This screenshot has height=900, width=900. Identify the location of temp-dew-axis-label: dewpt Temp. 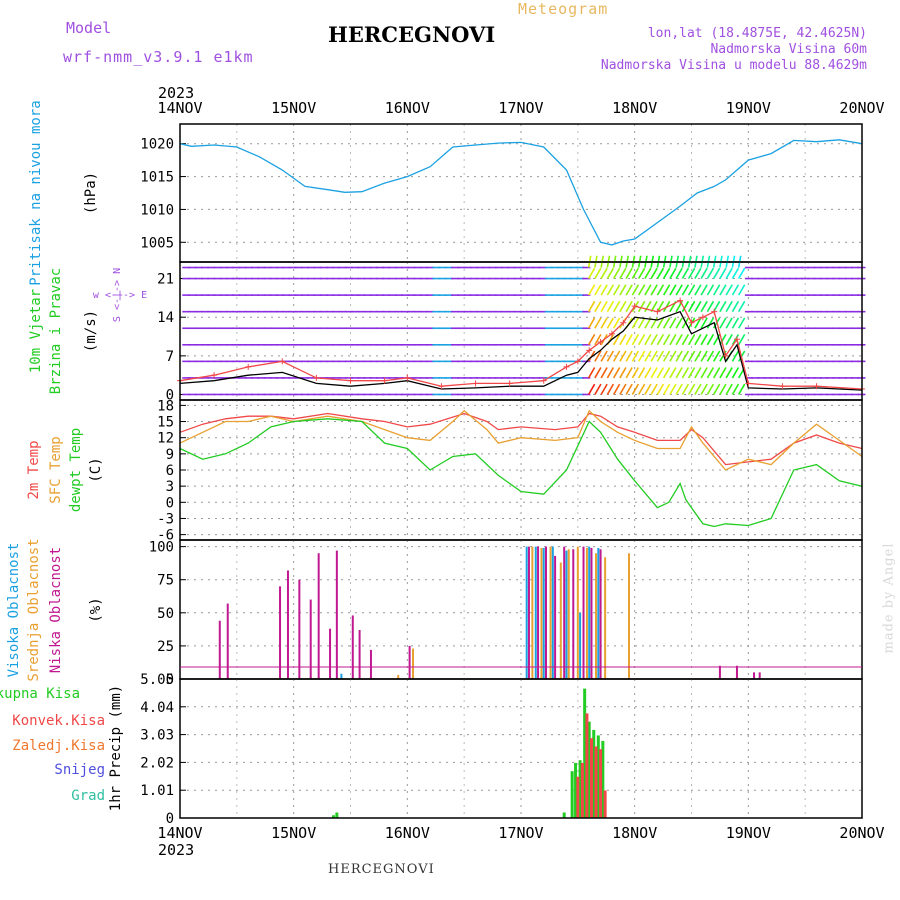
(76, 470).